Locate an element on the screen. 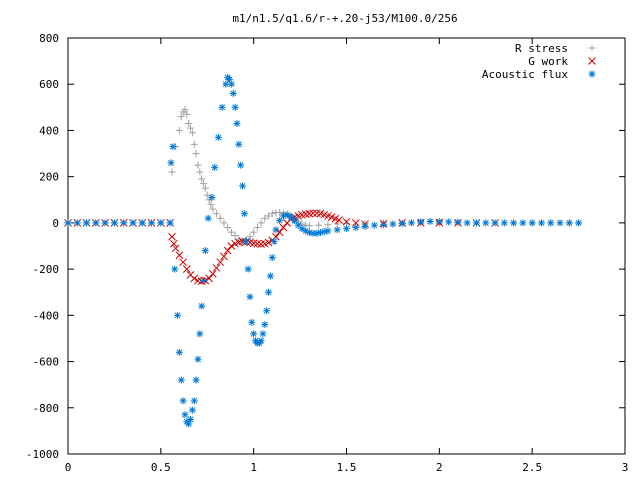 The height and width of the screenshot is (480, 640). x-tick-label: 0 is located at coordinates (68, 467).